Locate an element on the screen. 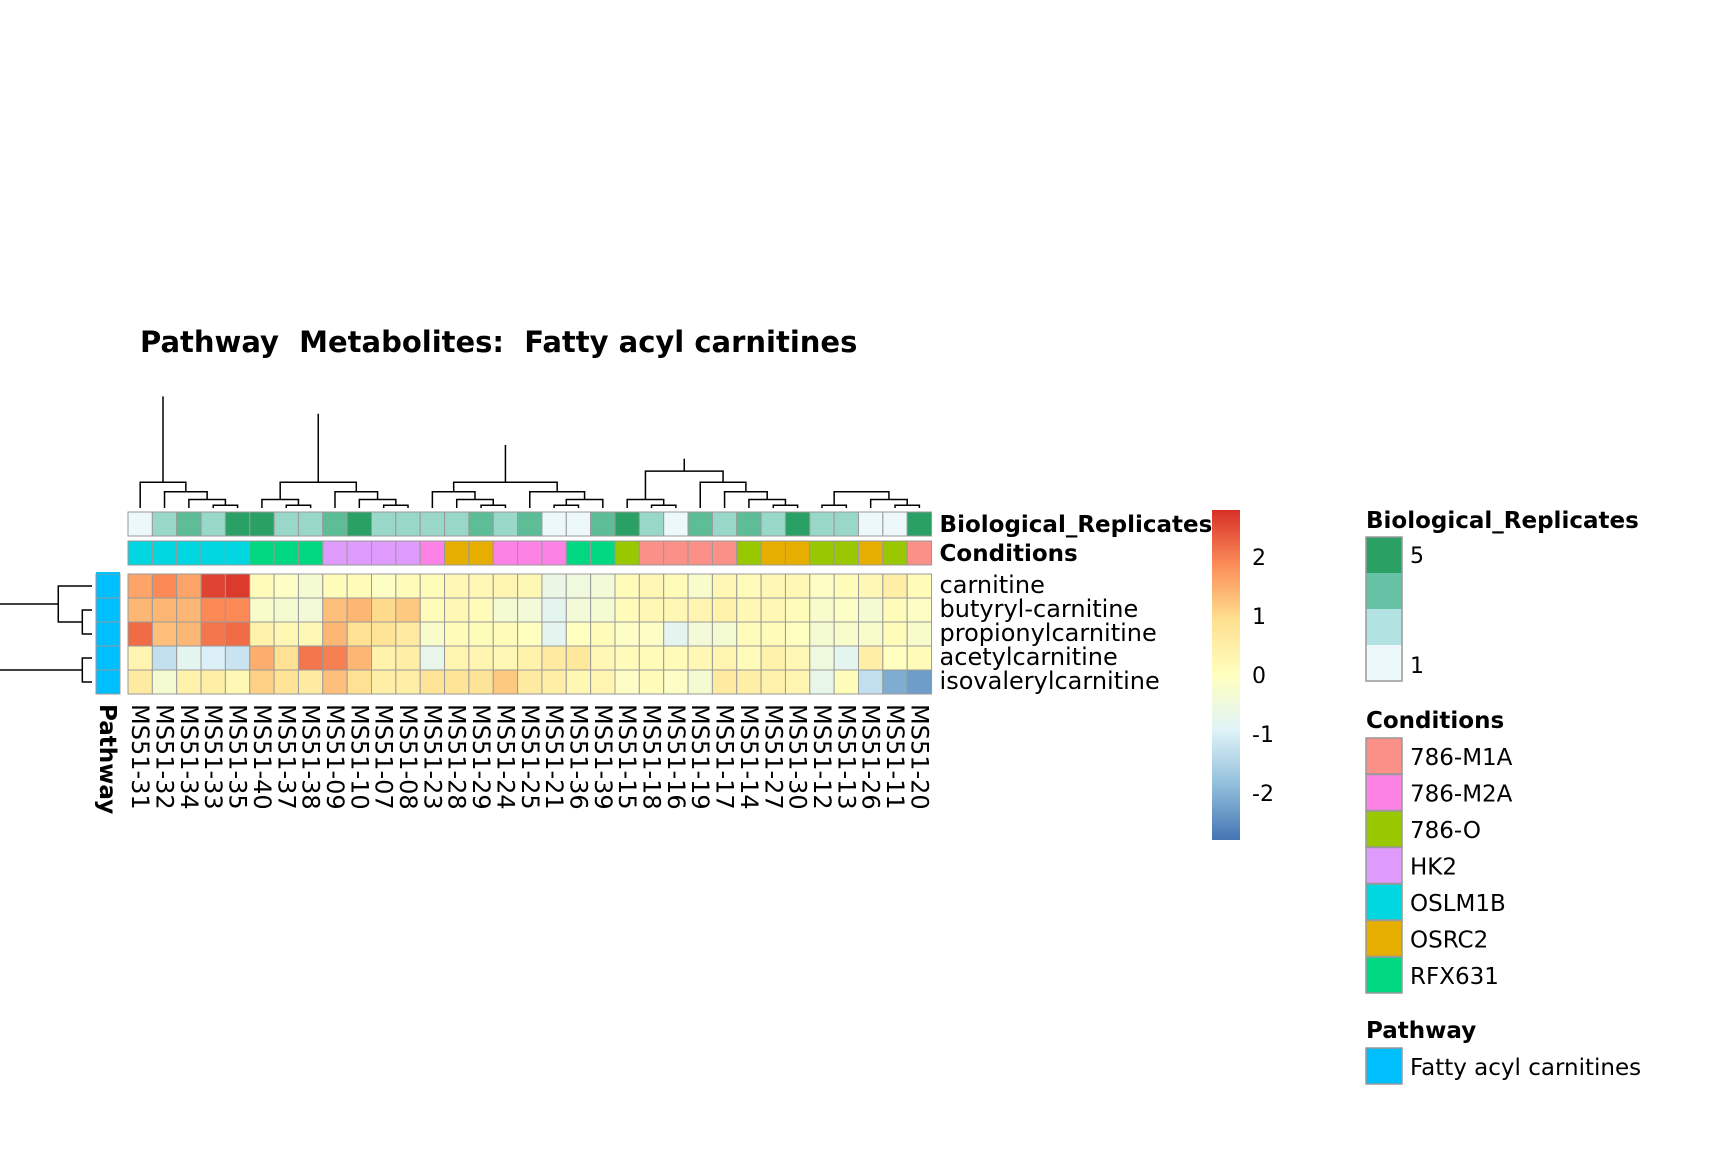 The image size is (1728, 1152). row-label: carnitine is located at coordinates (992, 585).